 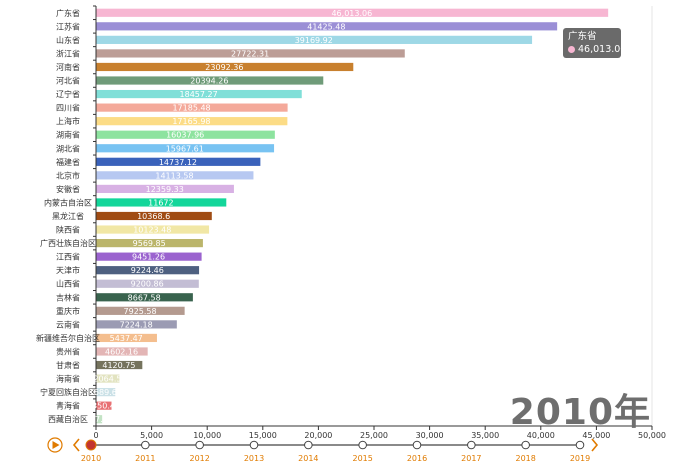 I want to click on bar-value-label: 23092.36, so click(x=224, y=67).